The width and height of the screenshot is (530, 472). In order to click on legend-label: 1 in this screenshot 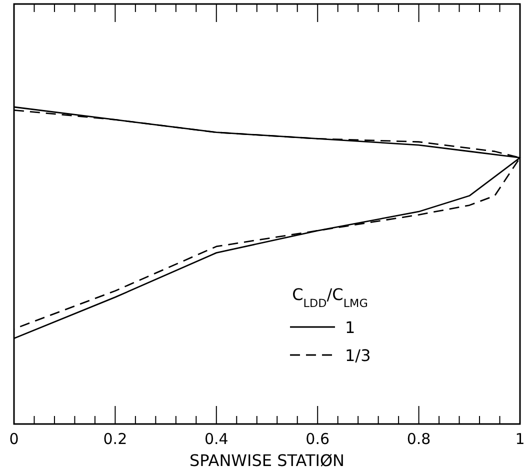, I will do `click(350, 327)`.